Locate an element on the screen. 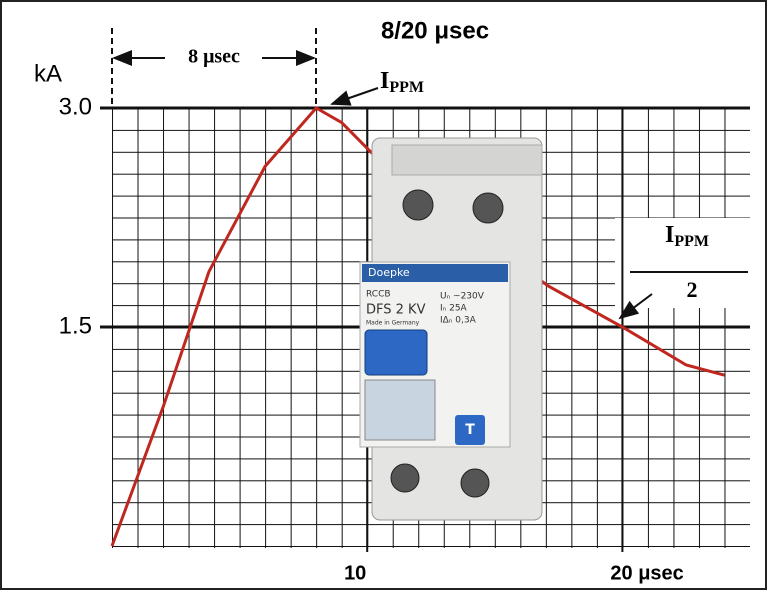 The width and height of the screenshot is (767, 590). brand-strip is located at coordinates (435, 273).